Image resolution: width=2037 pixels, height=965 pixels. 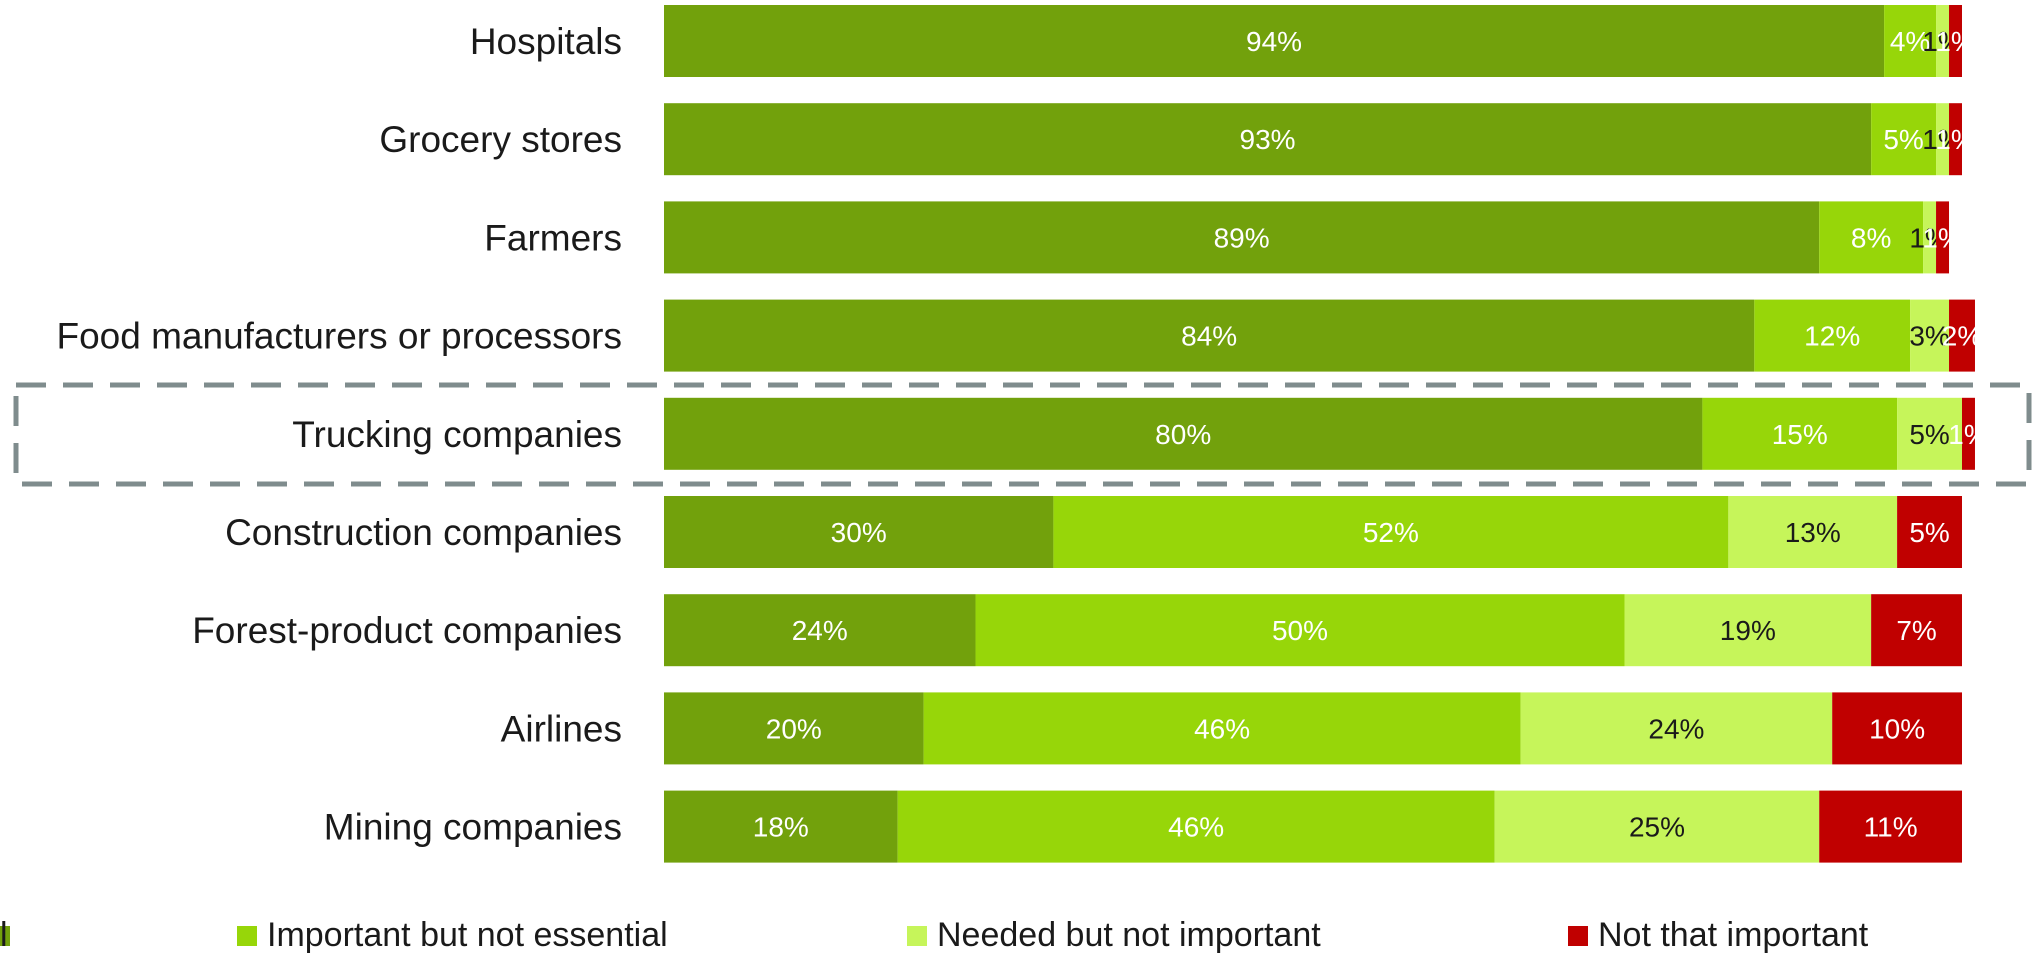 What do you see at coordinates (1733, 935) in the screenshot?
I see `legend-label-s3: Not that important` at bounding box center [1733, 935].